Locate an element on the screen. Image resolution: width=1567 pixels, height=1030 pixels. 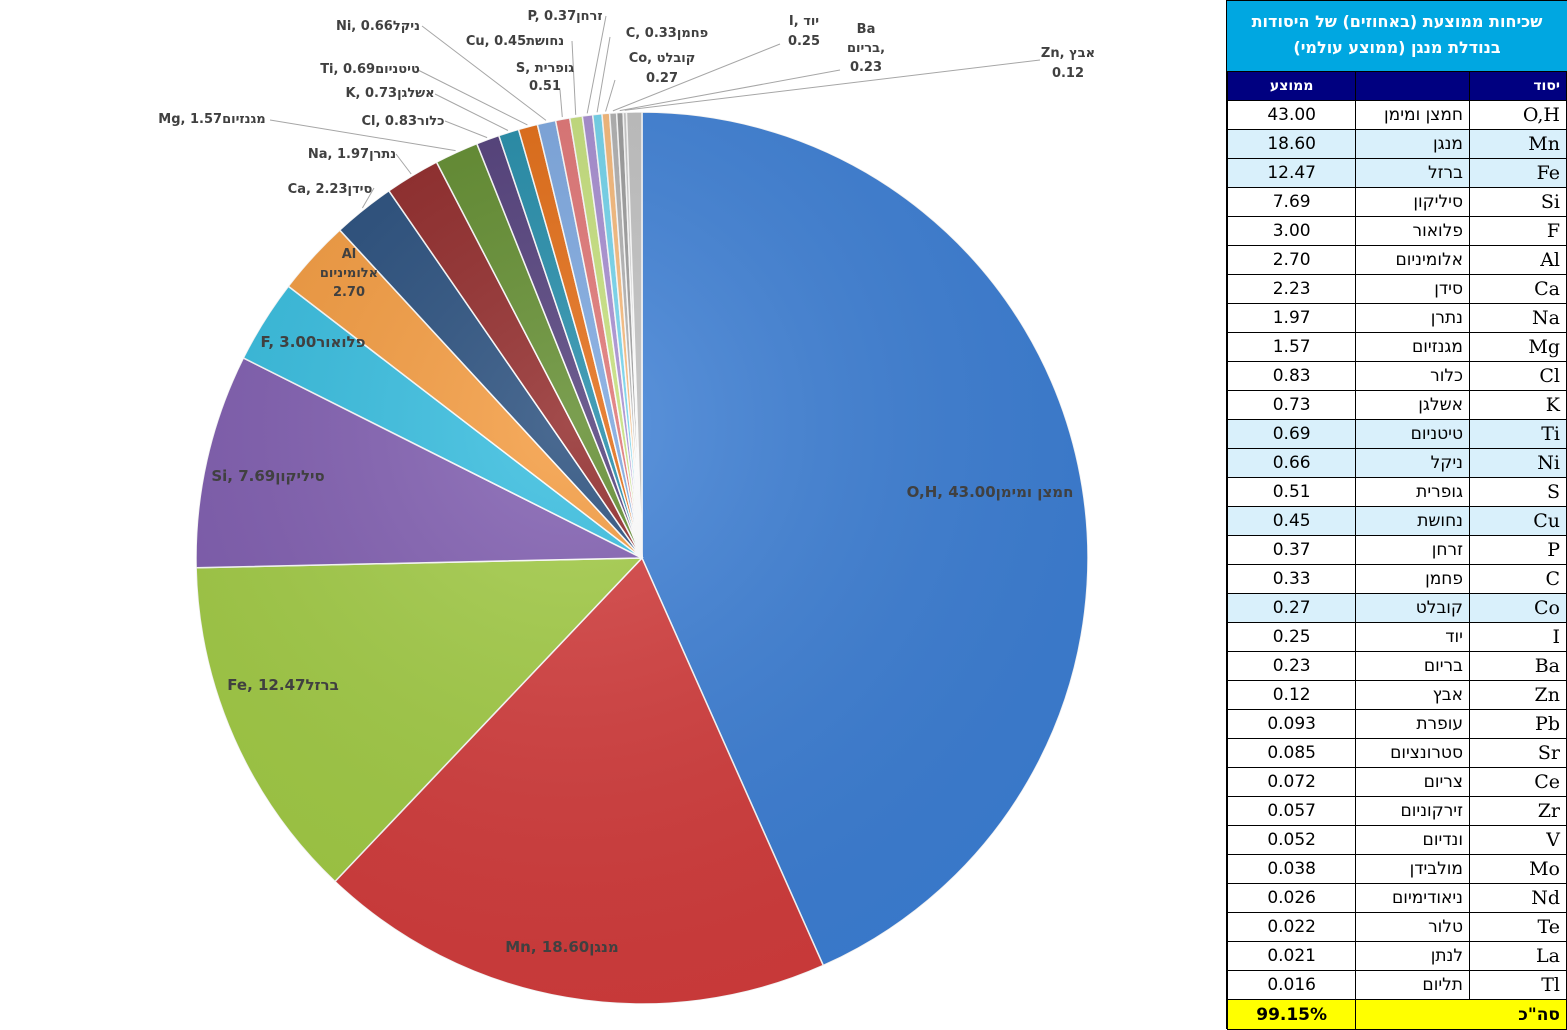
total-row: 99.15% סה"כ is located at coordinates (1396, 1014).